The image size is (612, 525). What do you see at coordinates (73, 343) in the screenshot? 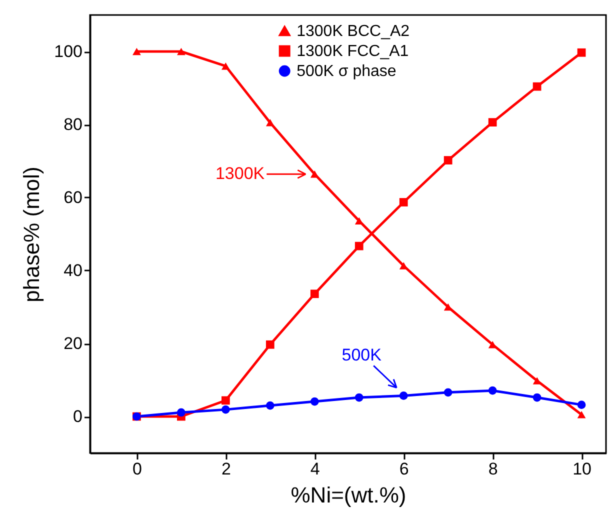
I see `y-tick-label: 20` at bounding box center [73, 343].